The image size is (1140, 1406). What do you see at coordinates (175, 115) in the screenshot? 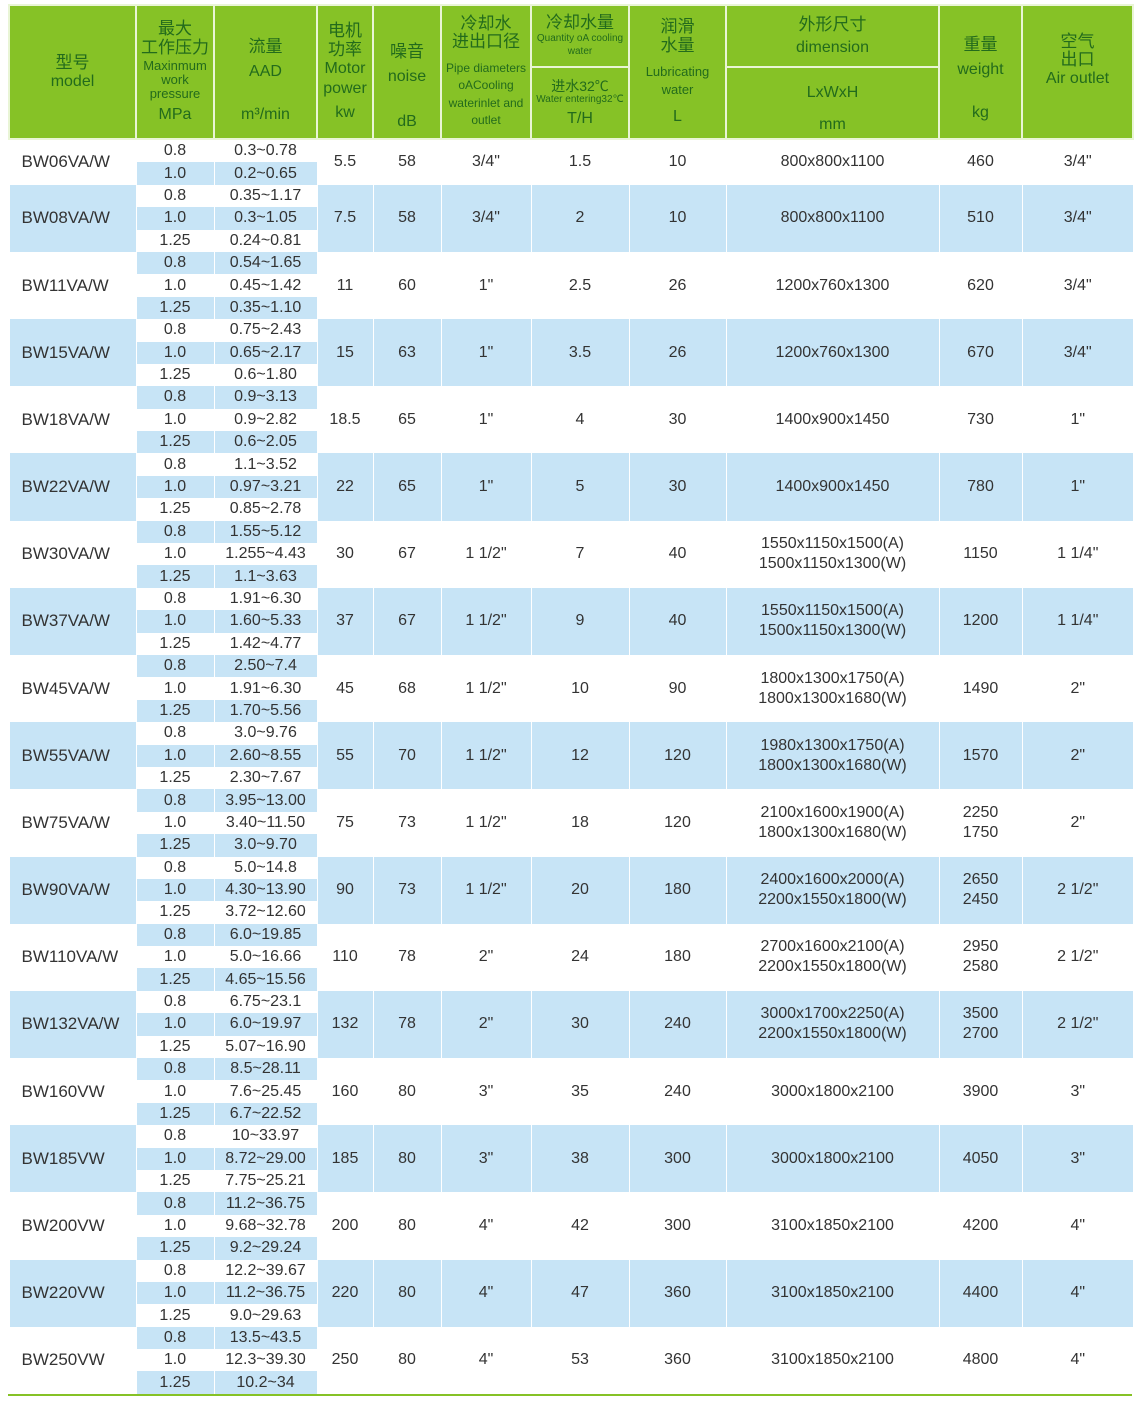
I see `unit: MPa` at bounding box center [175, 115].